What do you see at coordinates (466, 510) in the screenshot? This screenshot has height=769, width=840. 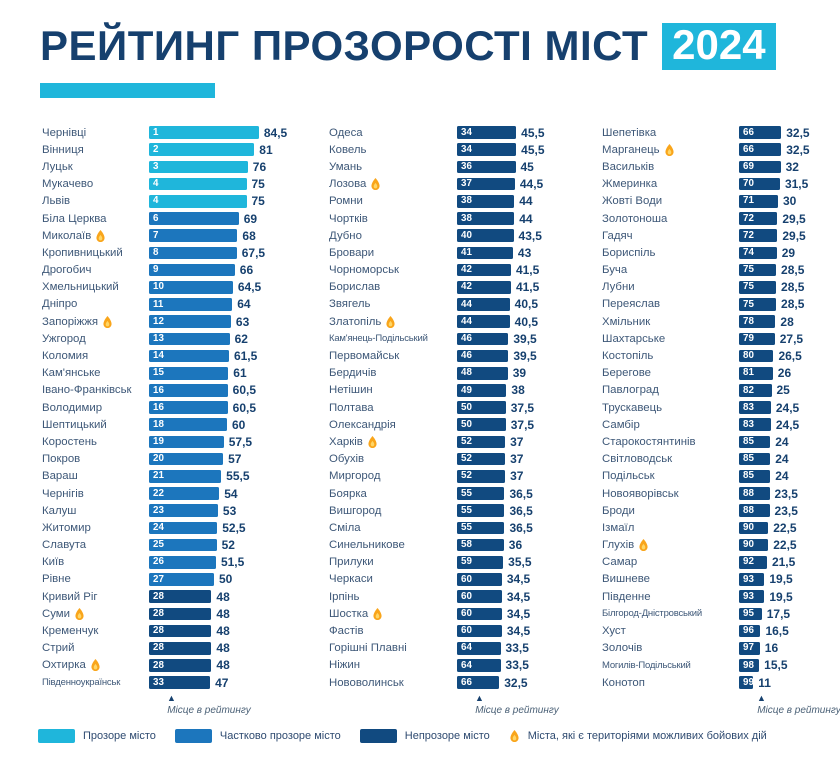 I see `rank-number: 55` at bounding box center [466, 510].